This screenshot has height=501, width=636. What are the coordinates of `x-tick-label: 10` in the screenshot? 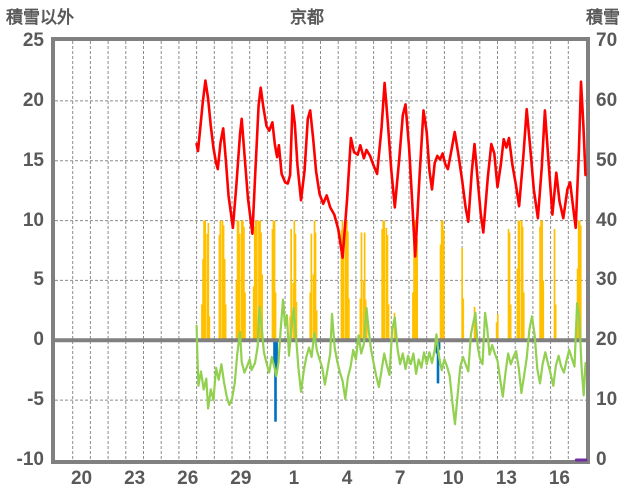 It's located at (453, 478).